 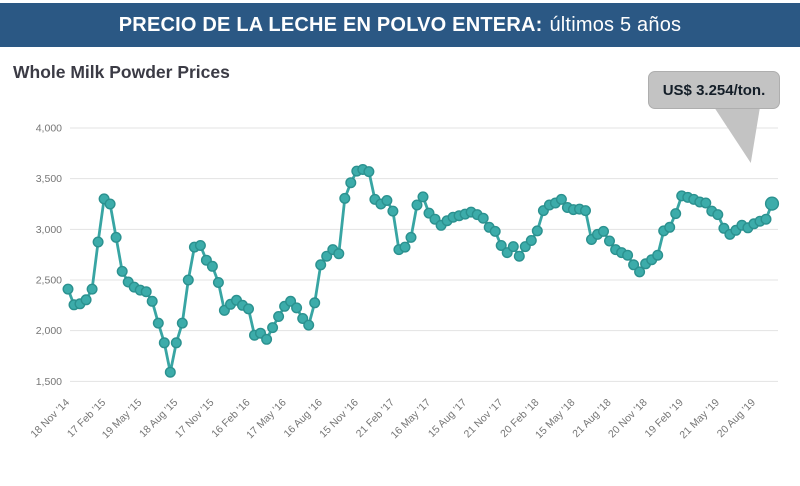 I want to click on header-title-main: PRECIO DE LA LECHE EN POLVO ENTERA:, so click(x=330, y=24).